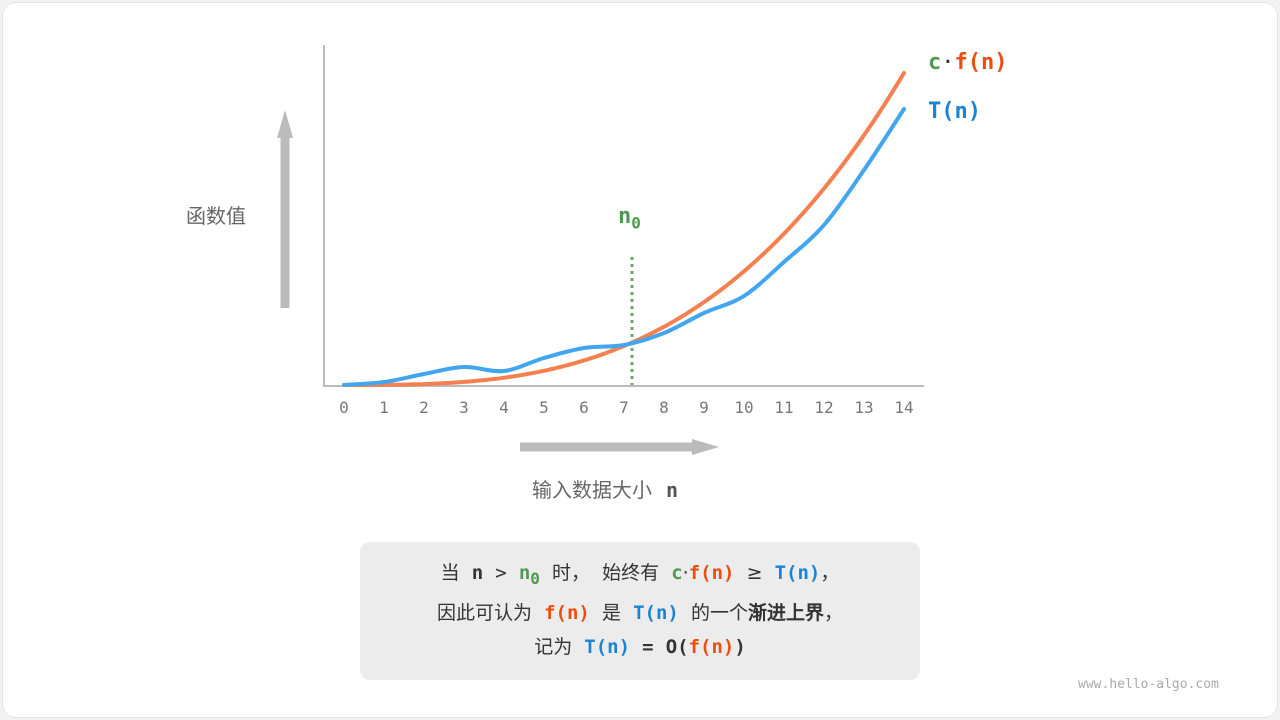 Image resolution: width=1280 pixels, height=720 pixels. Describe the element at coordinates (648, 646) in the screenshot. I see `t: =` at that location.